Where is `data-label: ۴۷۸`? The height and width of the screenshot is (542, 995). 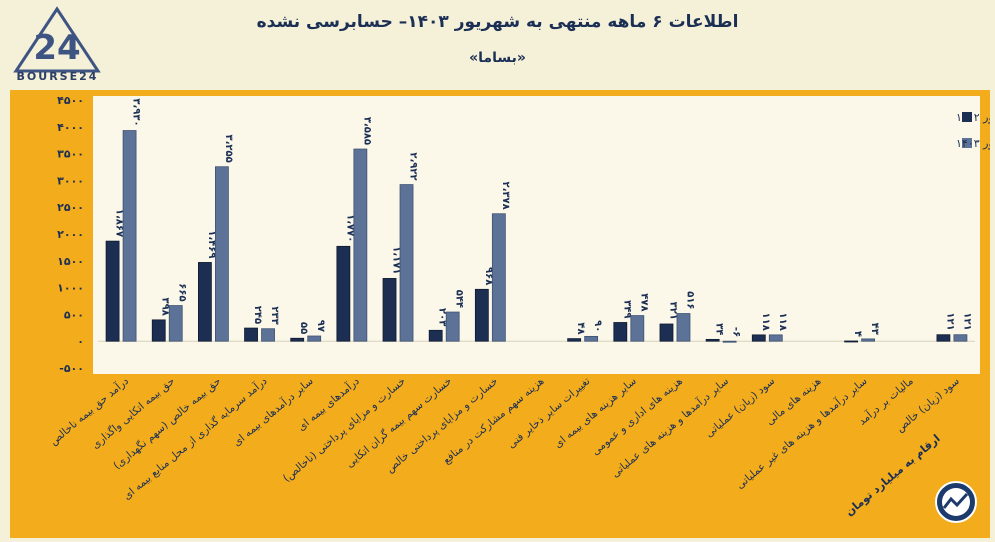 data-label: ۴۷۸ is located at coordinates (643, 302).